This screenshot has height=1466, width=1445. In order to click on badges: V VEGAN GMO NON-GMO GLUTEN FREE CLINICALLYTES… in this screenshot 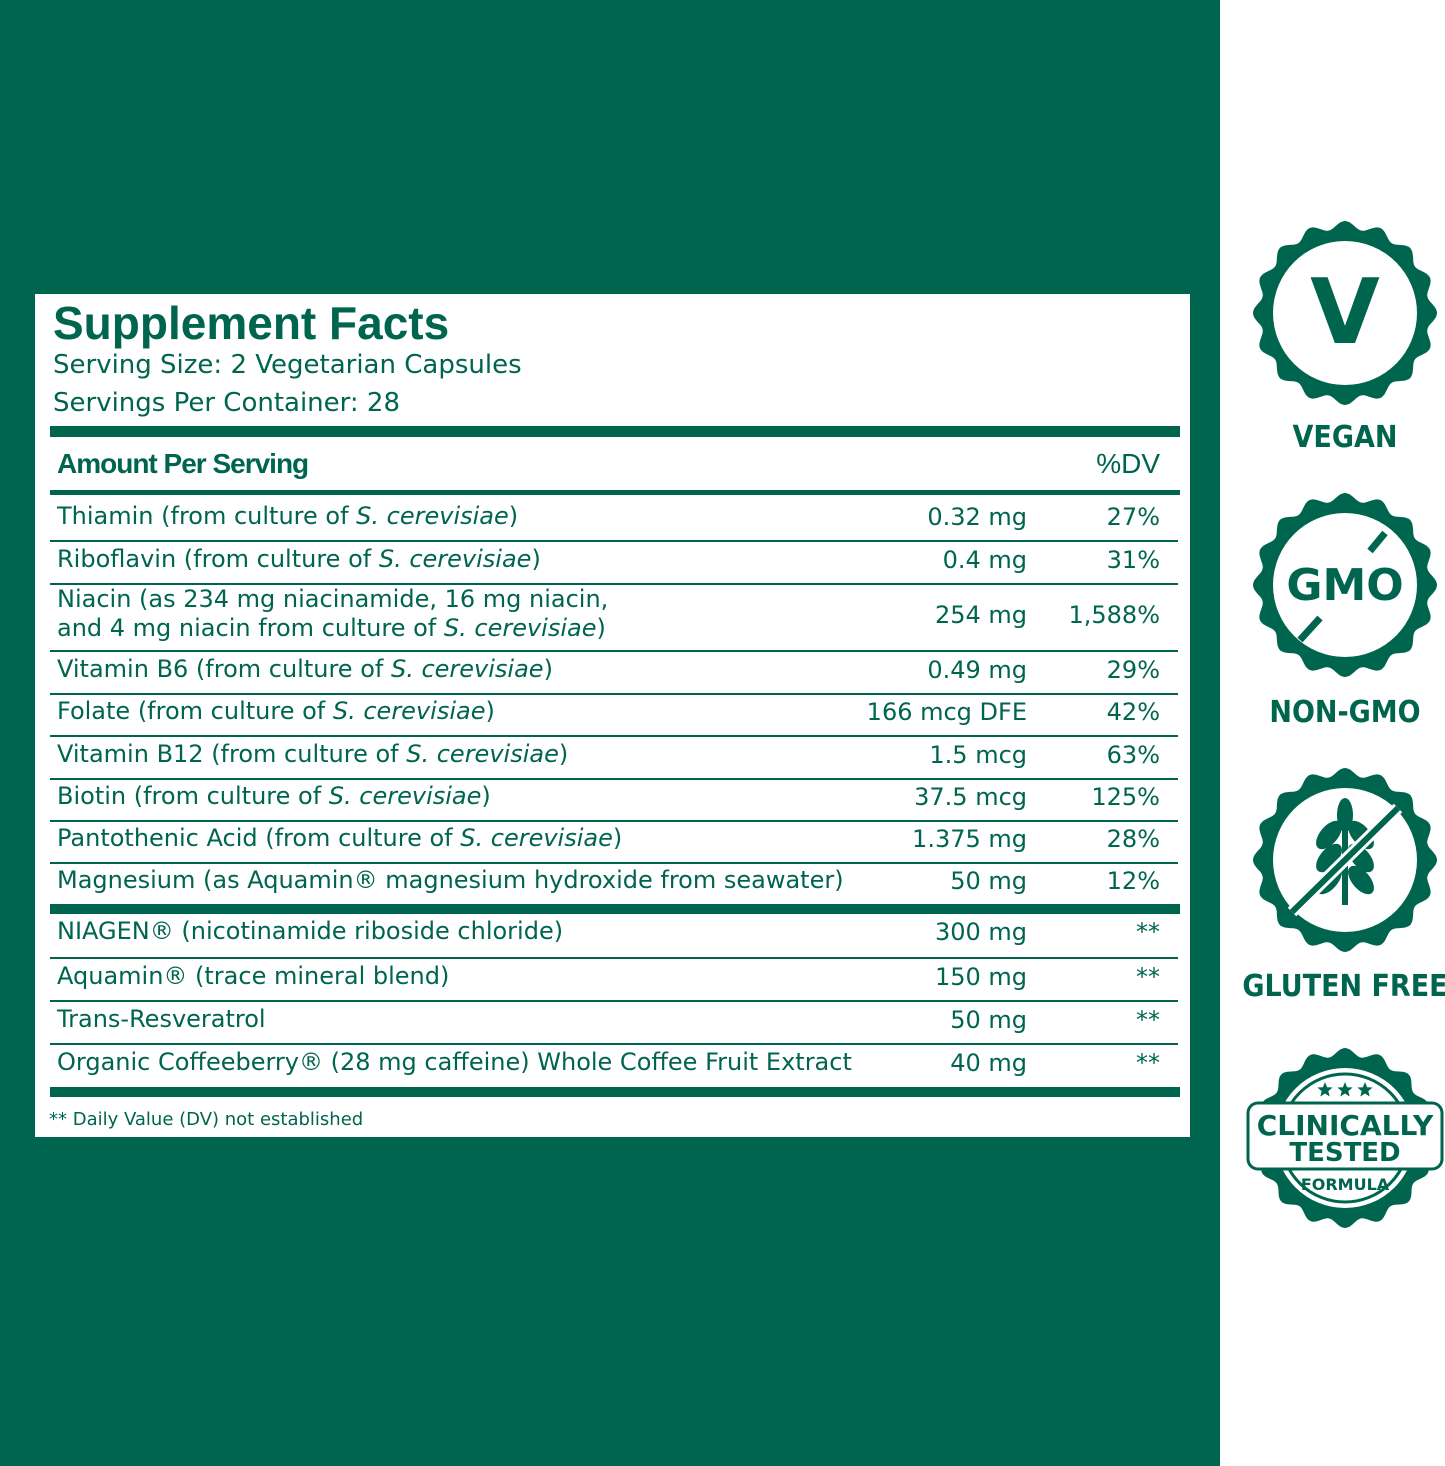, I will do `click(1343, 724)`.